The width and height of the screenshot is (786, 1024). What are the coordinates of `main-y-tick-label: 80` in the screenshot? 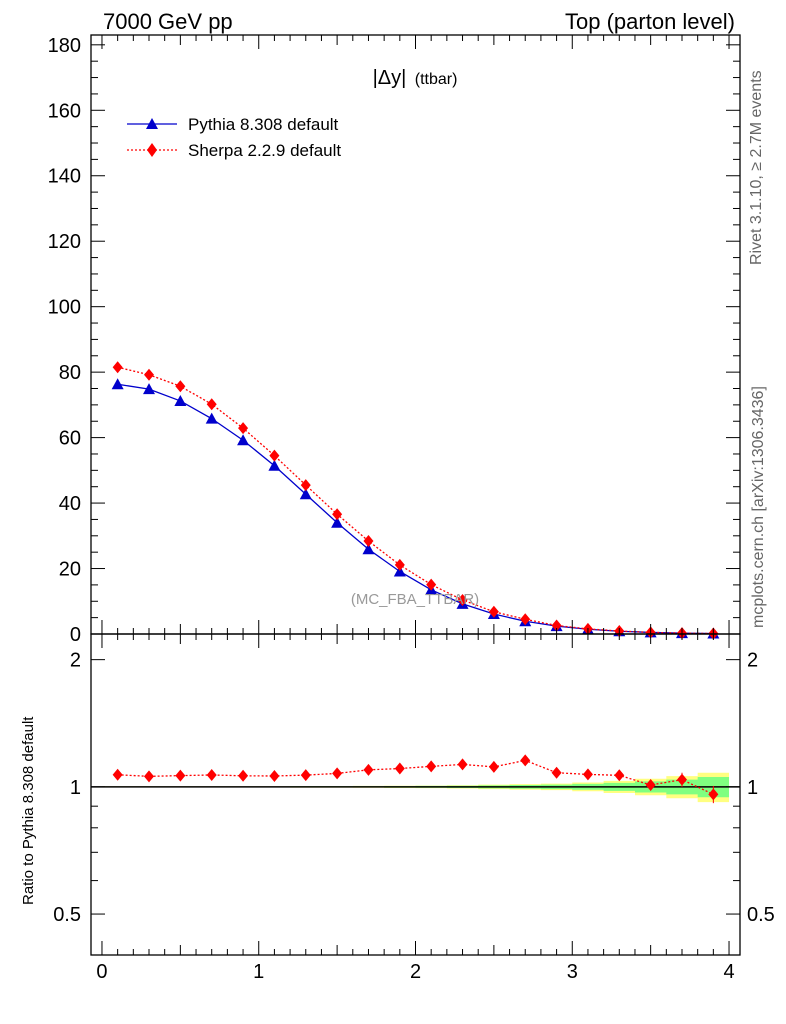 It's located at (70, 373).